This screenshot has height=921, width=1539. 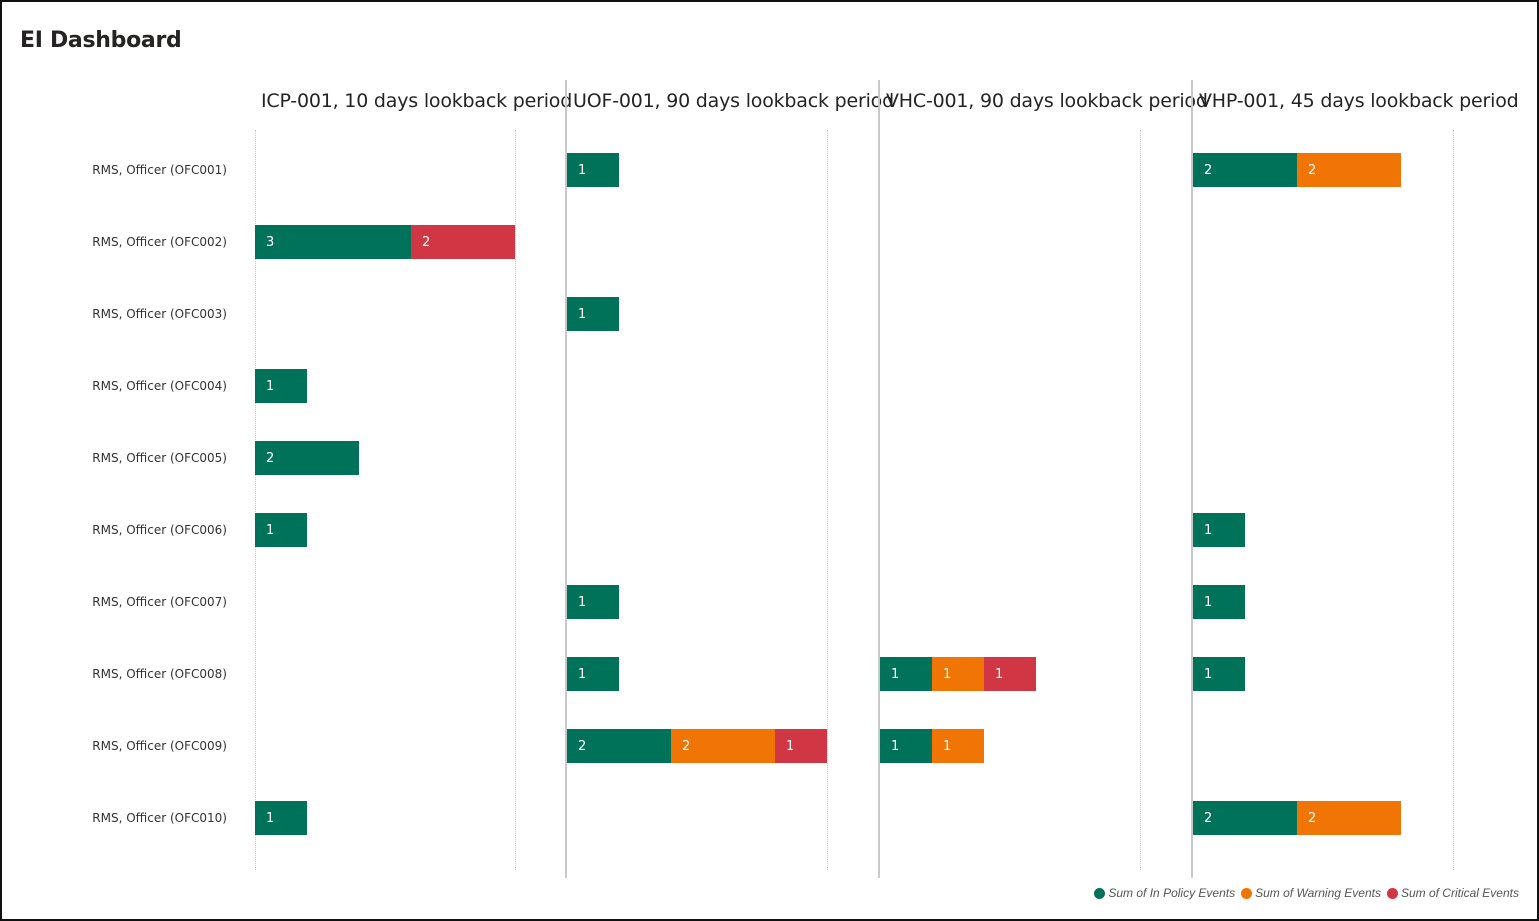 I want to click on legend-label: Sum of Critical Events, so click(x=1459, y=893).